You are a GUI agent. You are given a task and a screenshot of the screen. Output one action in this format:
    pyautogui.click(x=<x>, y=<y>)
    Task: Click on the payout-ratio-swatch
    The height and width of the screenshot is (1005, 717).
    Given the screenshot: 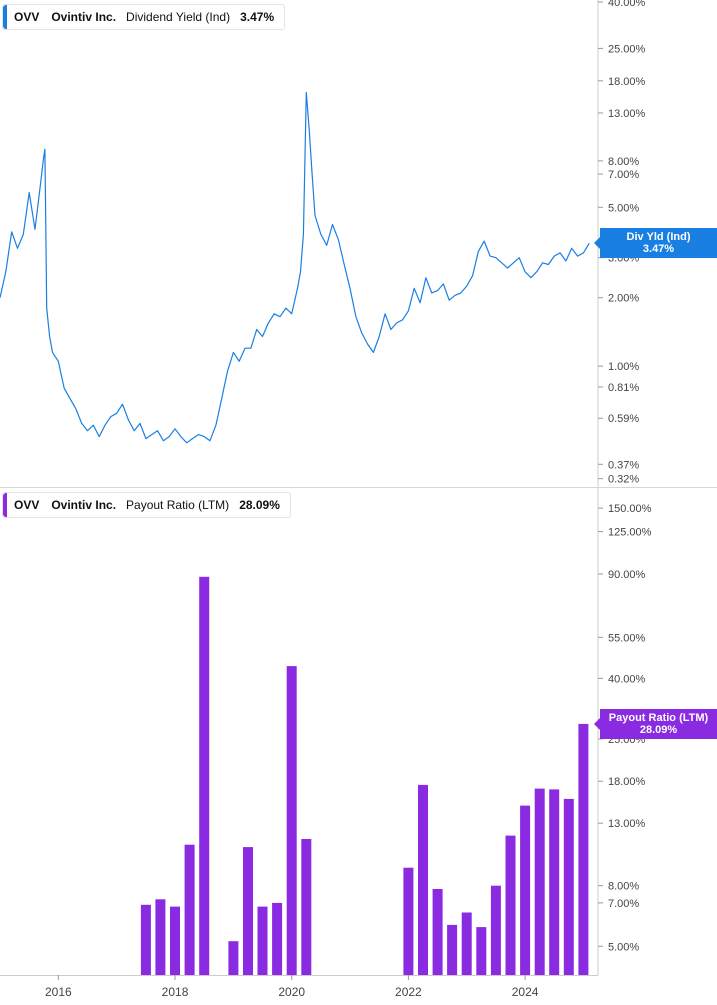 What is the action you would take?
    pyautogui.click(x=5, y=505)
    